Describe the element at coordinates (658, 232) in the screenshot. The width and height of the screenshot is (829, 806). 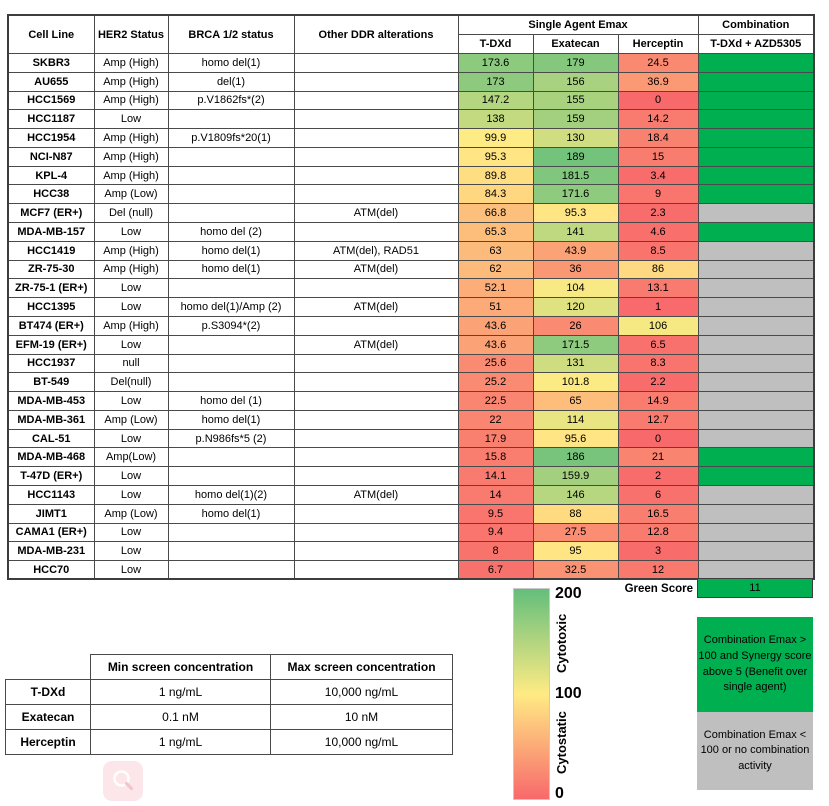
I see `emax-cell-herceptin: 4.6` at that location.